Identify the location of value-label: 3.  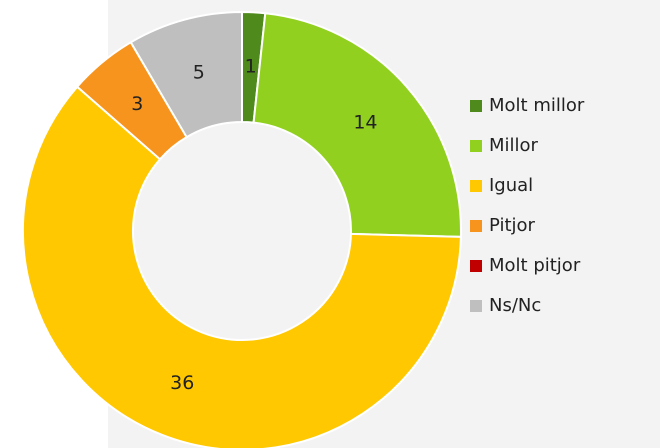
(137, 104).